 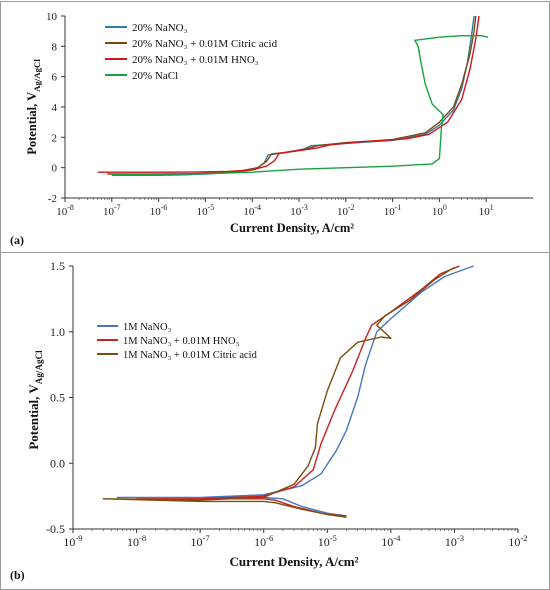 What do you see at coordinates (486, 210) in the screenshot?
I see `x-tick-label: 10¹` at bounding box center [486, 210].